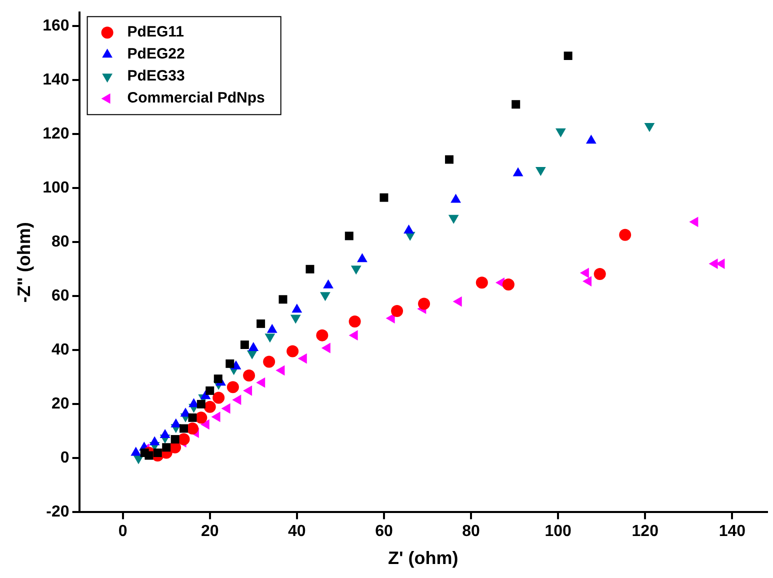 The height and width of the screenshot is (578, 773). Describe the element at coordinates (297, 531) in the screenshot. I see `x-tick-label: 40` at that location.